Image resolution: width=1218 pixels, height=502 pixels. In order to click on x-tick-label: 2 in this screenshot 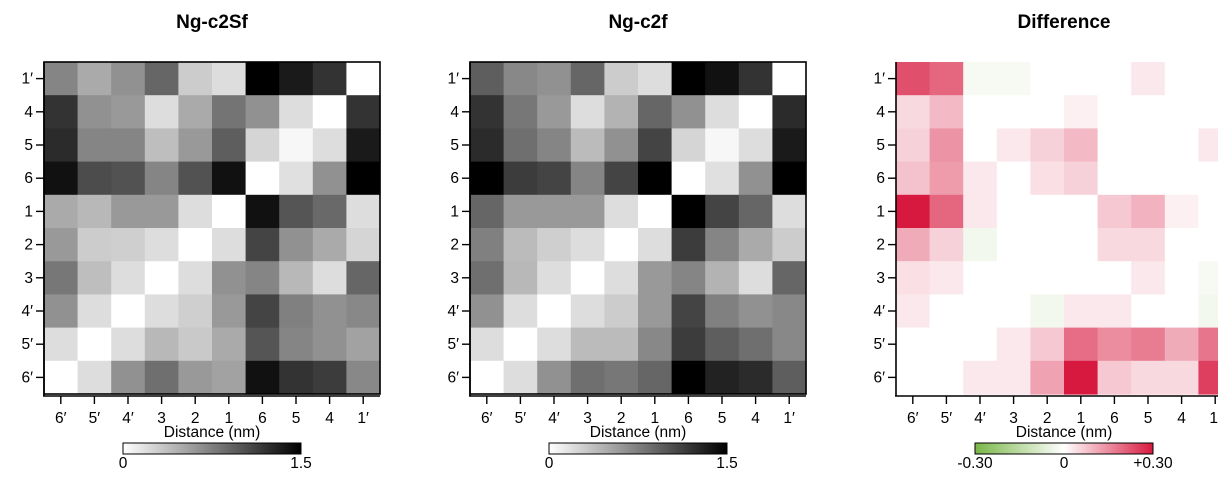, I will do `click(621, 418)`.